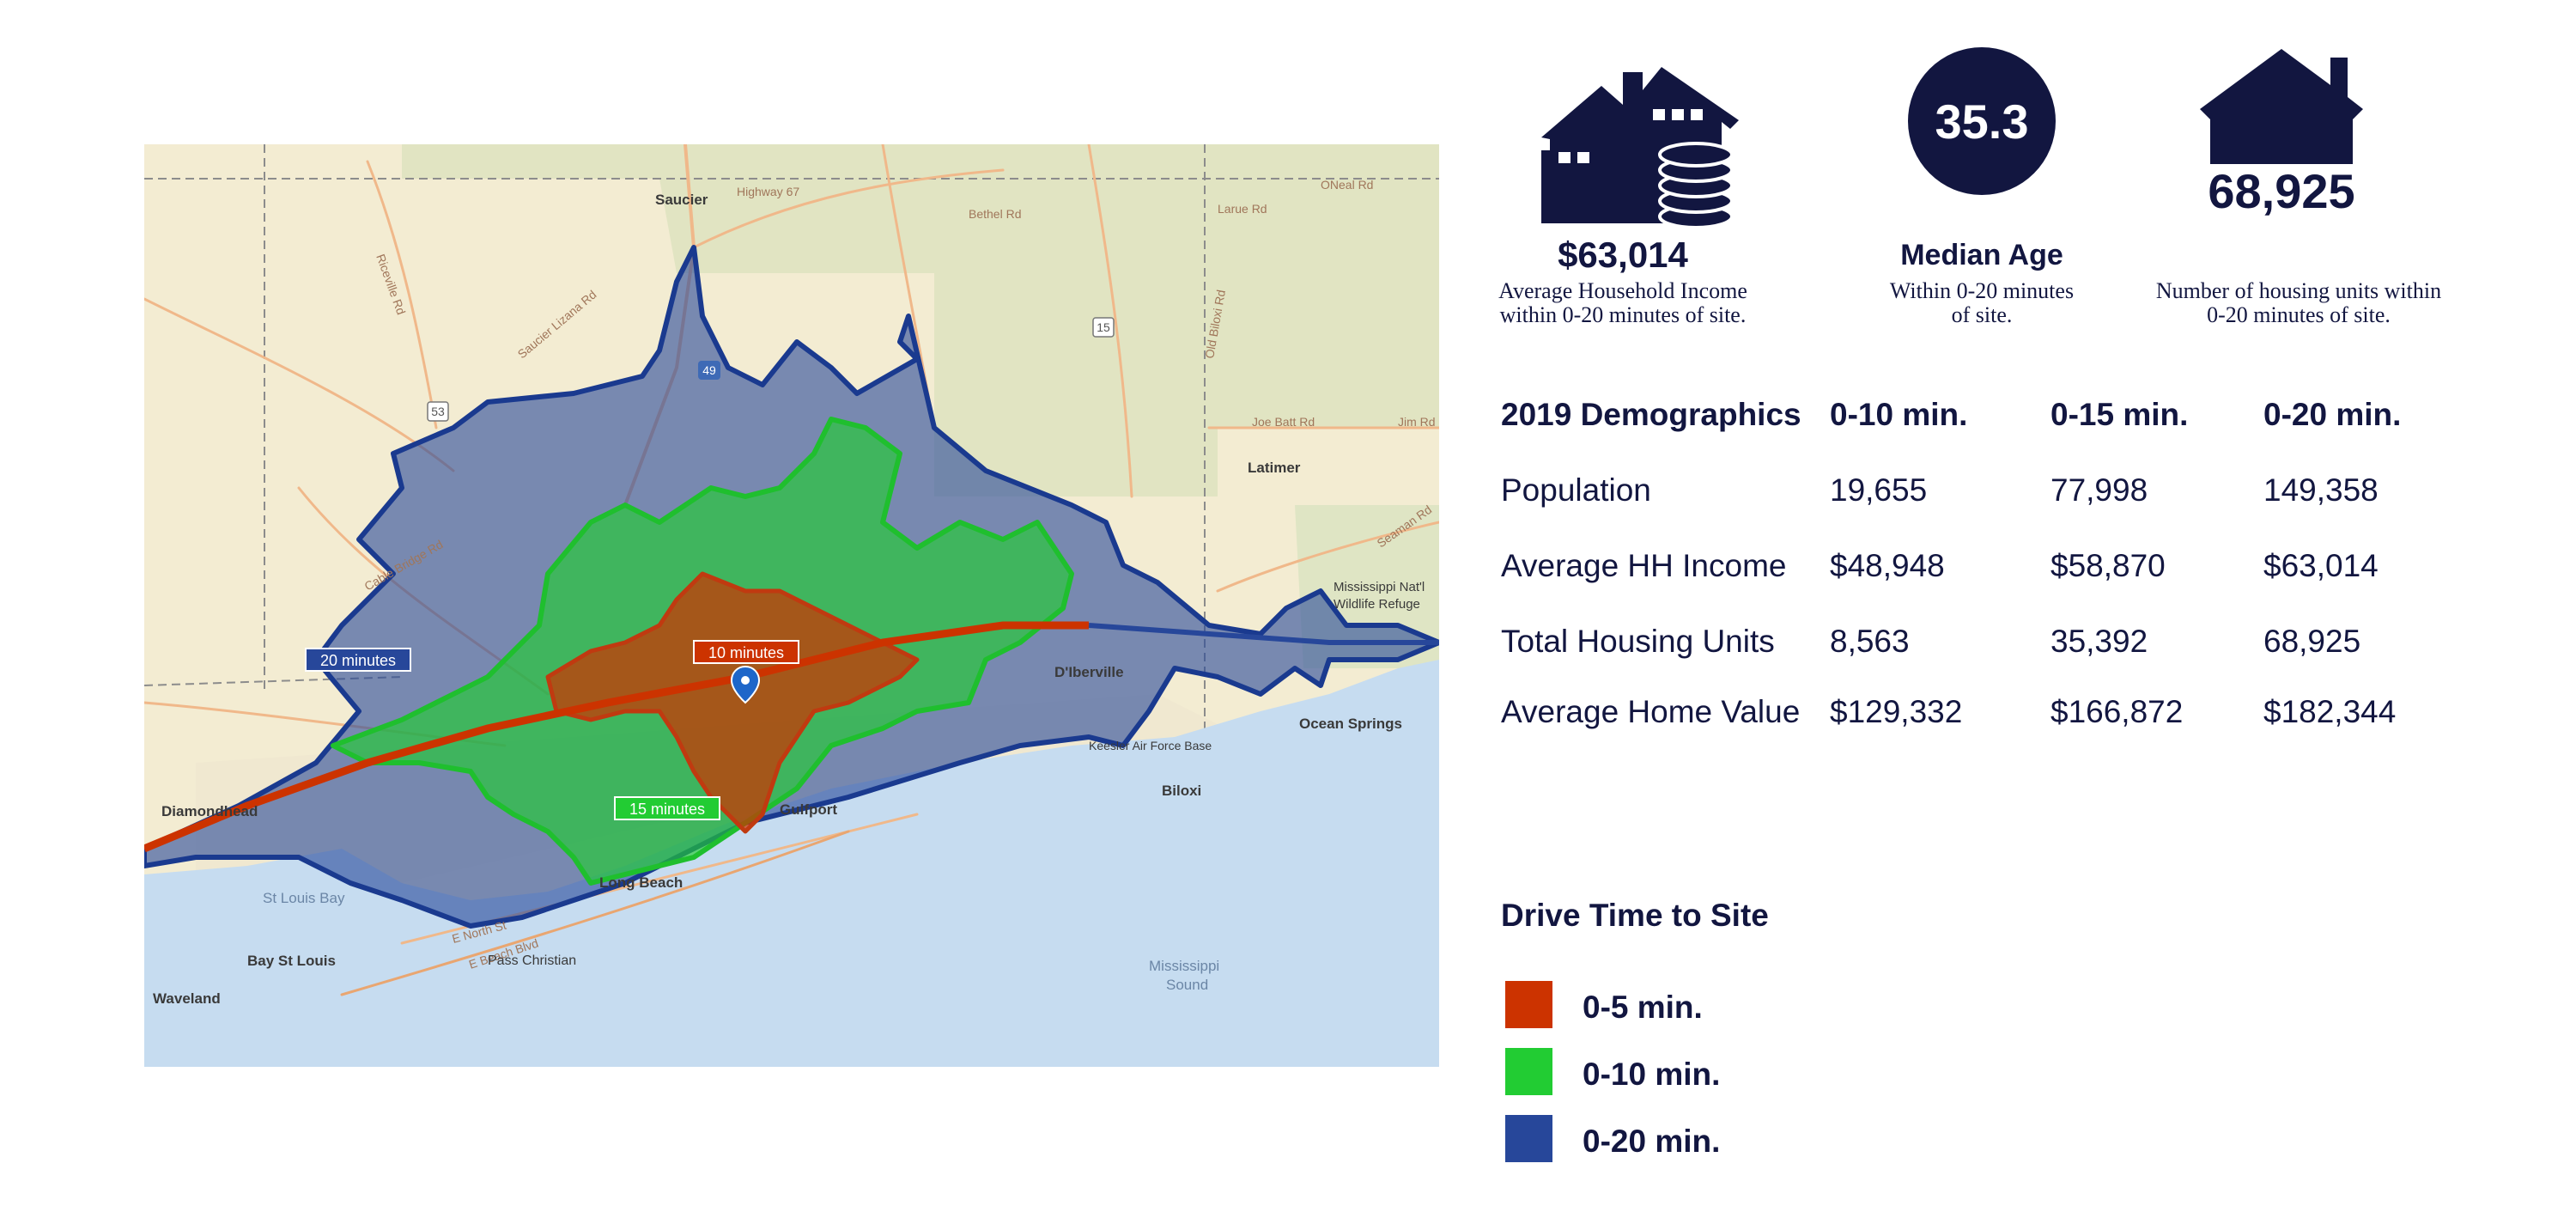  I want to click on legend-item-10-min: 0-10 min., so click(1759, 1073).